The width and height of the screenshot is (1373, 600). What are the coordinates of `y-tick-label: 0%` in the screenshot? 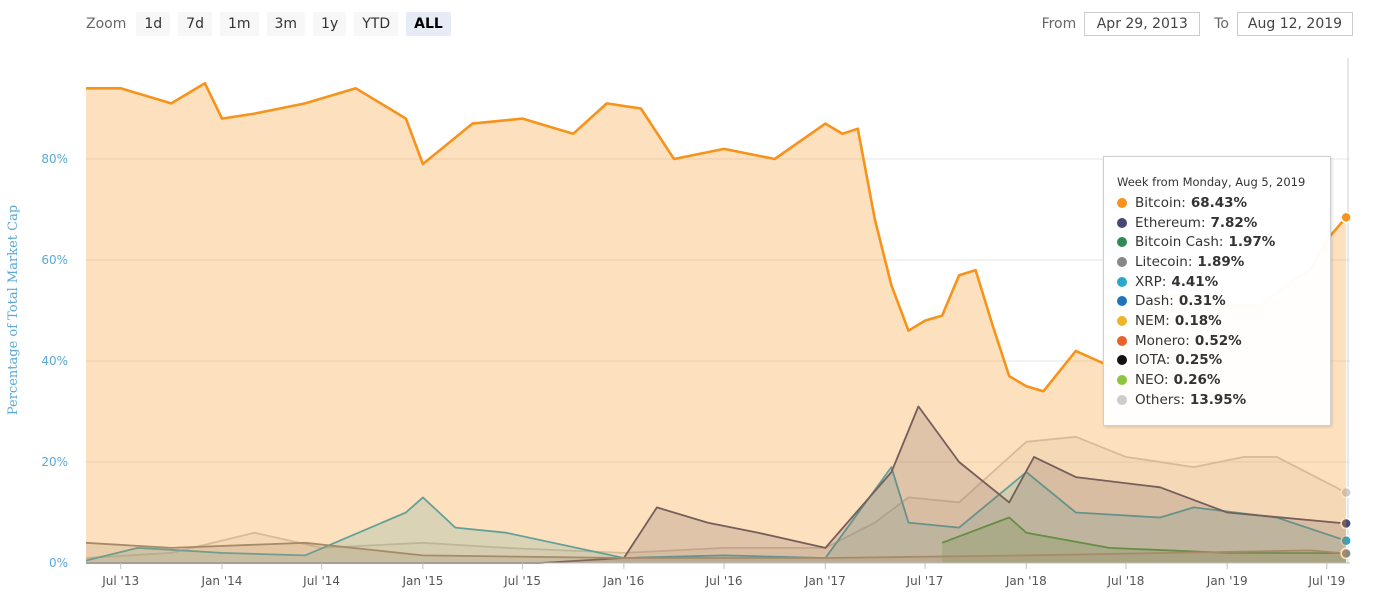 It's located at (58, 563).